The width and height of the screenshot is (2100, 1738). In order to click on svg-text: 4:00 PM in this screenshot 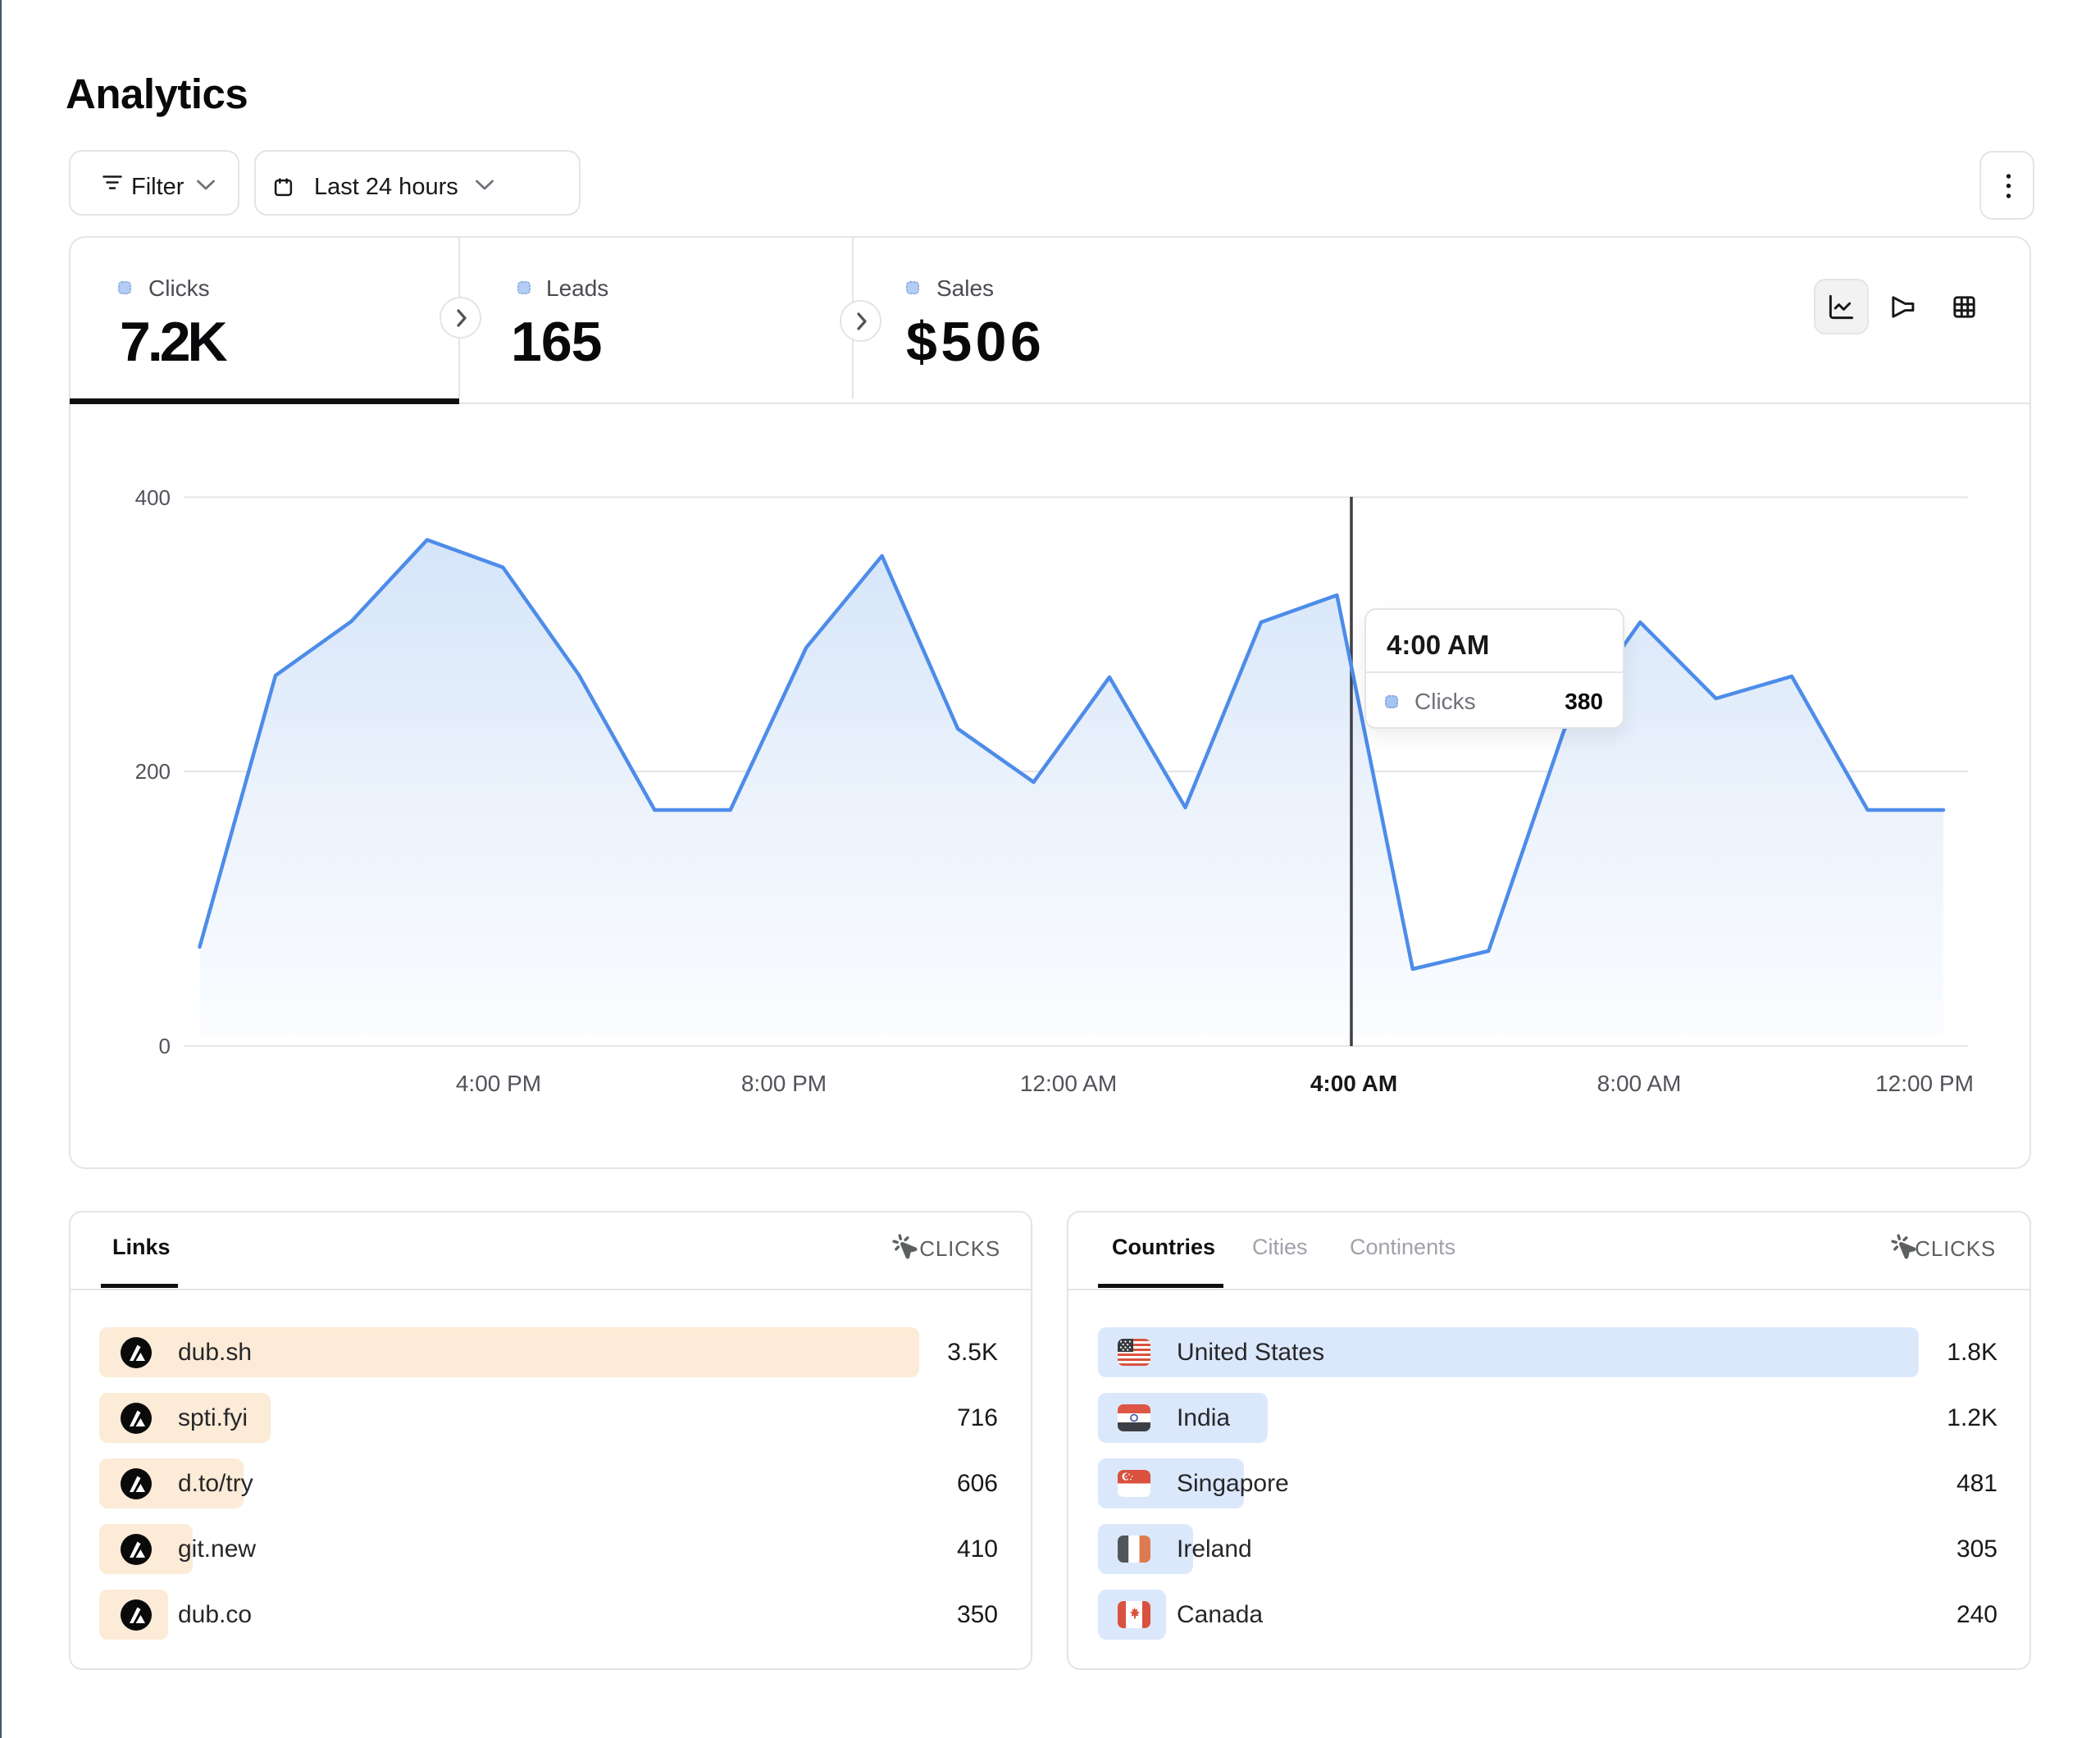, I will do `click(498, 1083)`.